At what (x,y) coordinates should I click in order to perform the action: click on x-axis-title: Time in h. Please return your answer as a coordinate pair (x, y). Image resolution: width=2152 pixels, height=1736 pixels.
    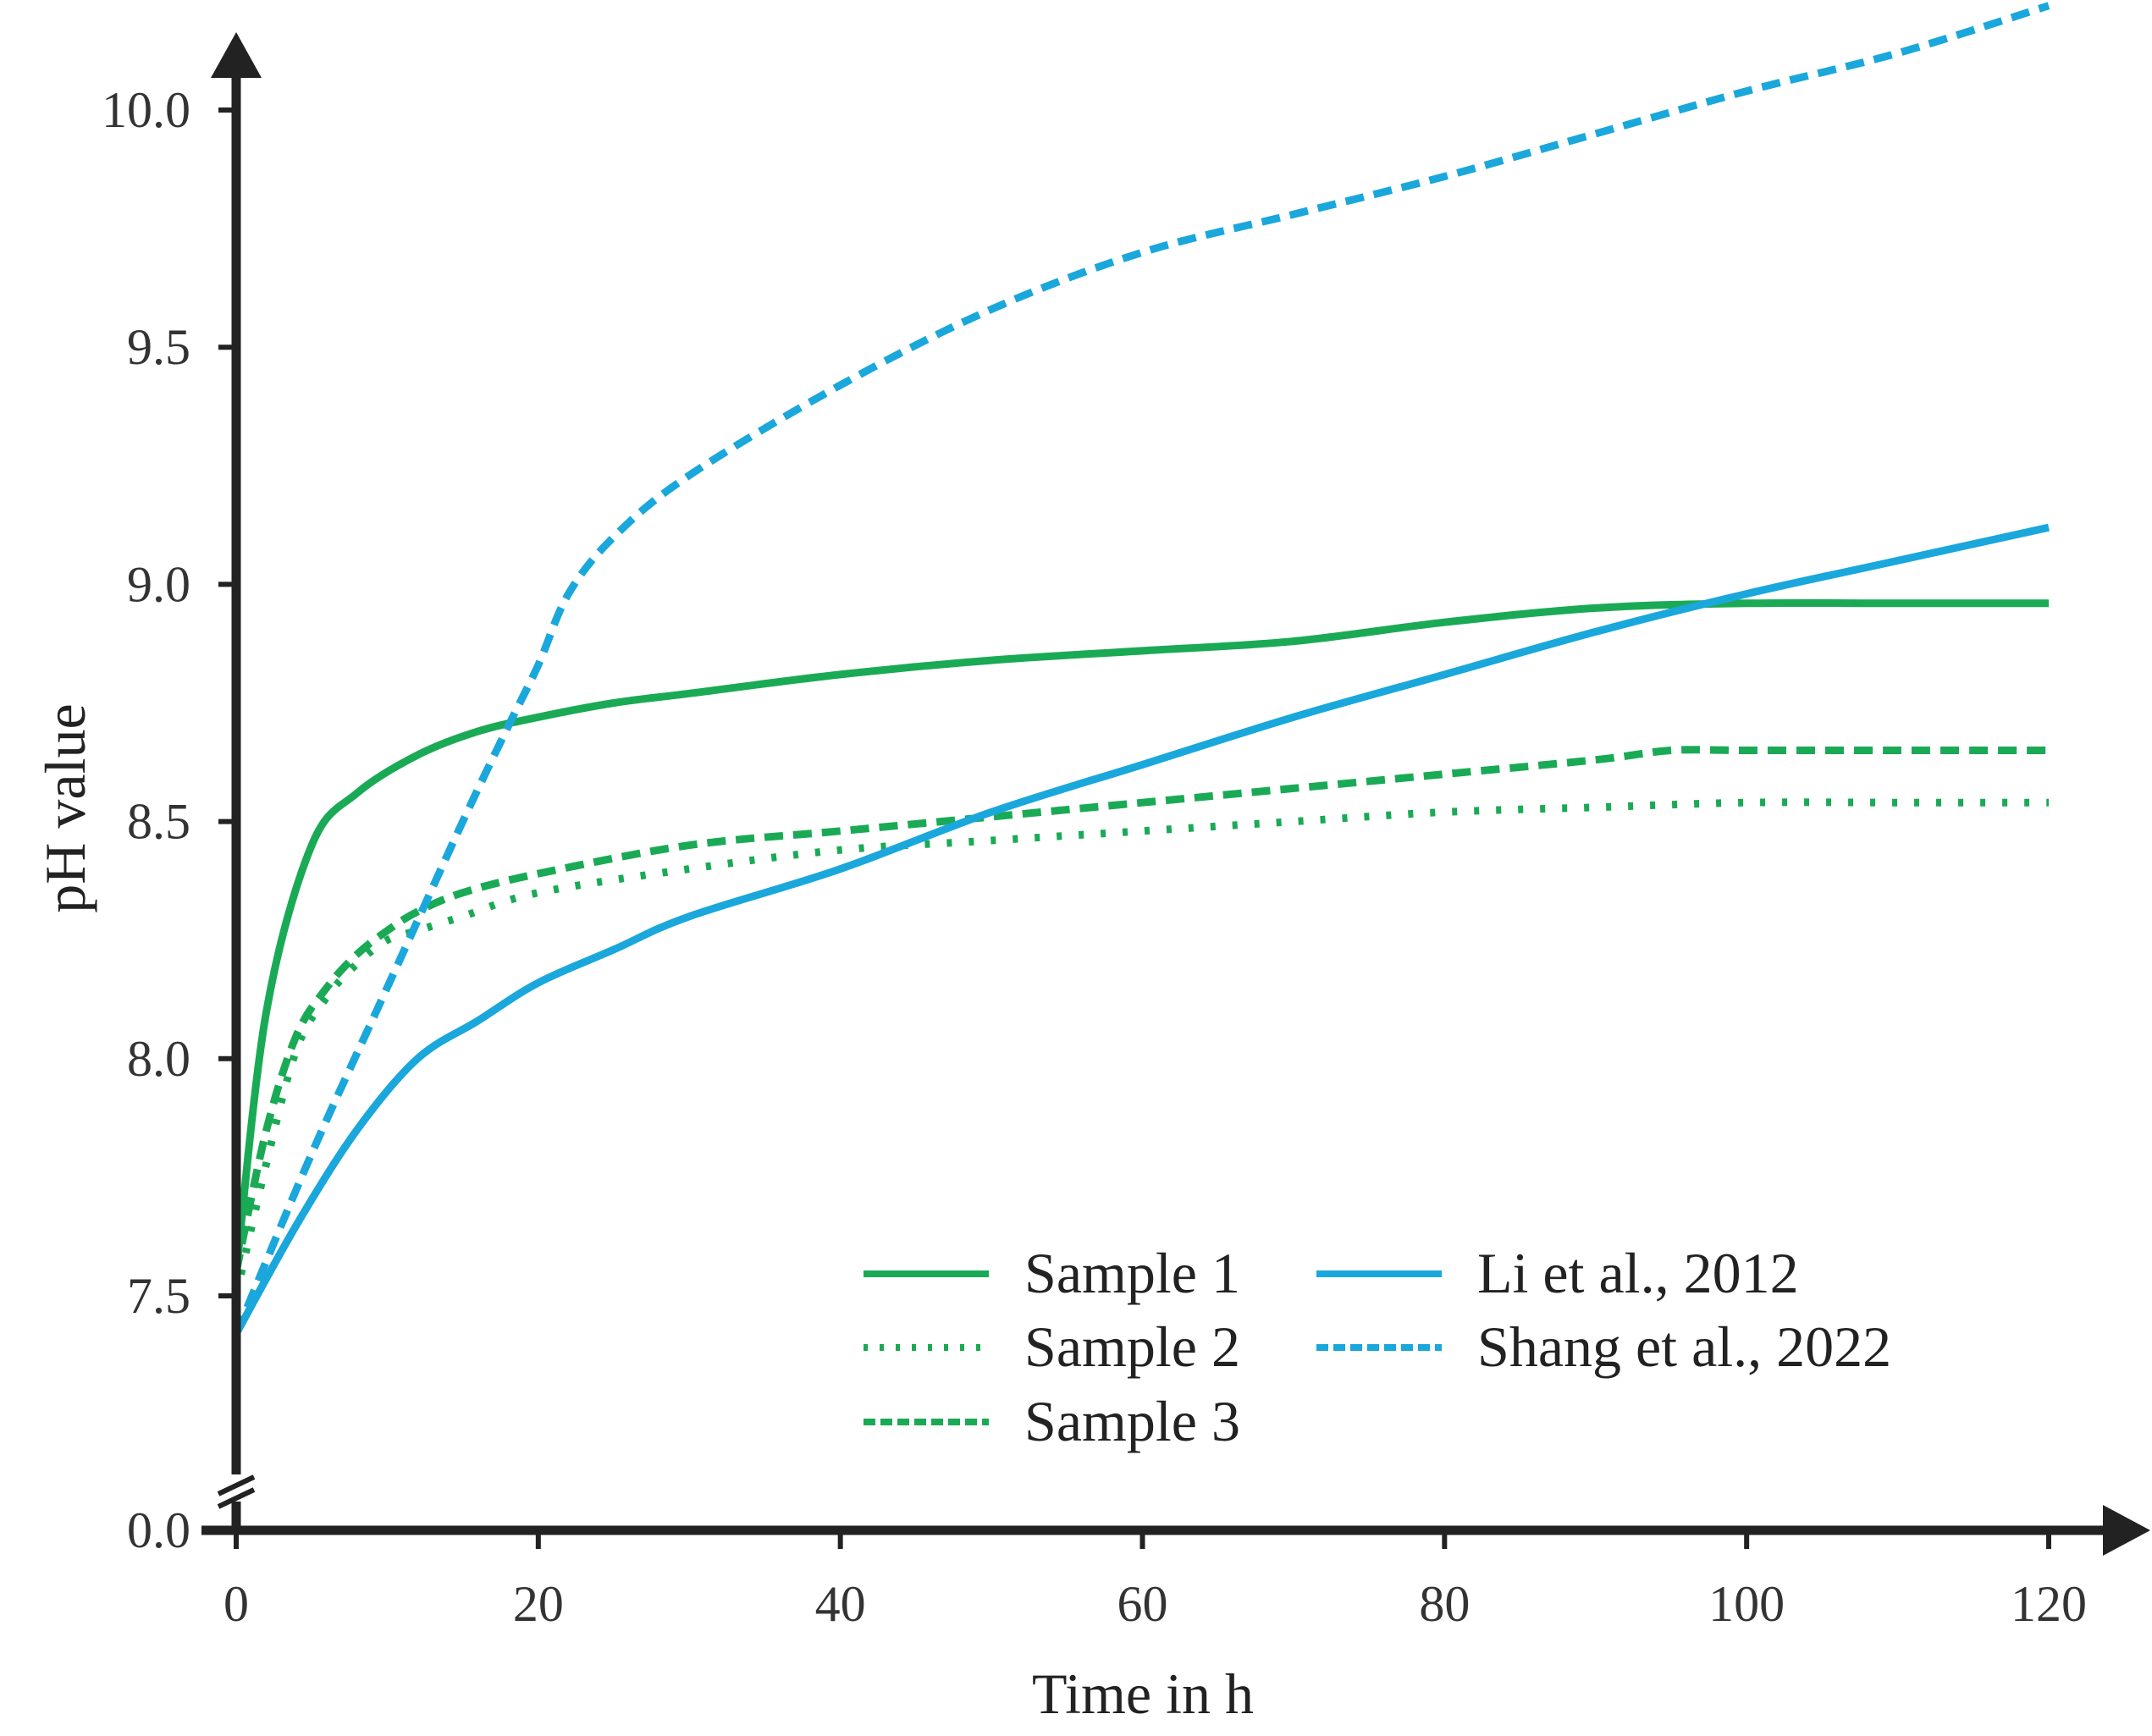
    Looking at the image, I should click on (1143, 1694).